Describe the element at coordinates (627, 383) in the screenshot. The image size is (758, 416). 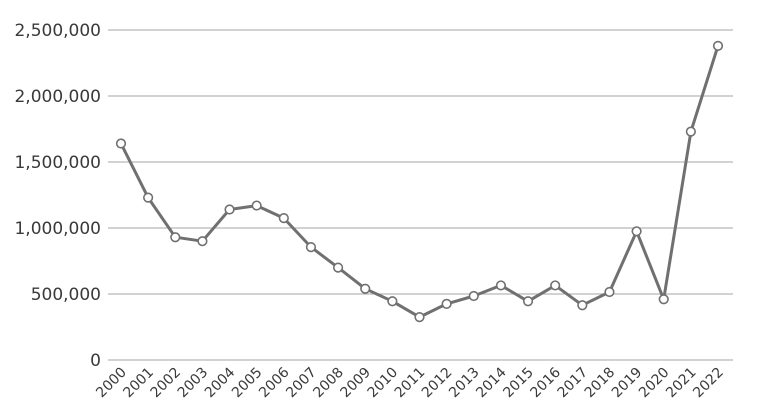
I see `x-tick-label: 2019` at that location.